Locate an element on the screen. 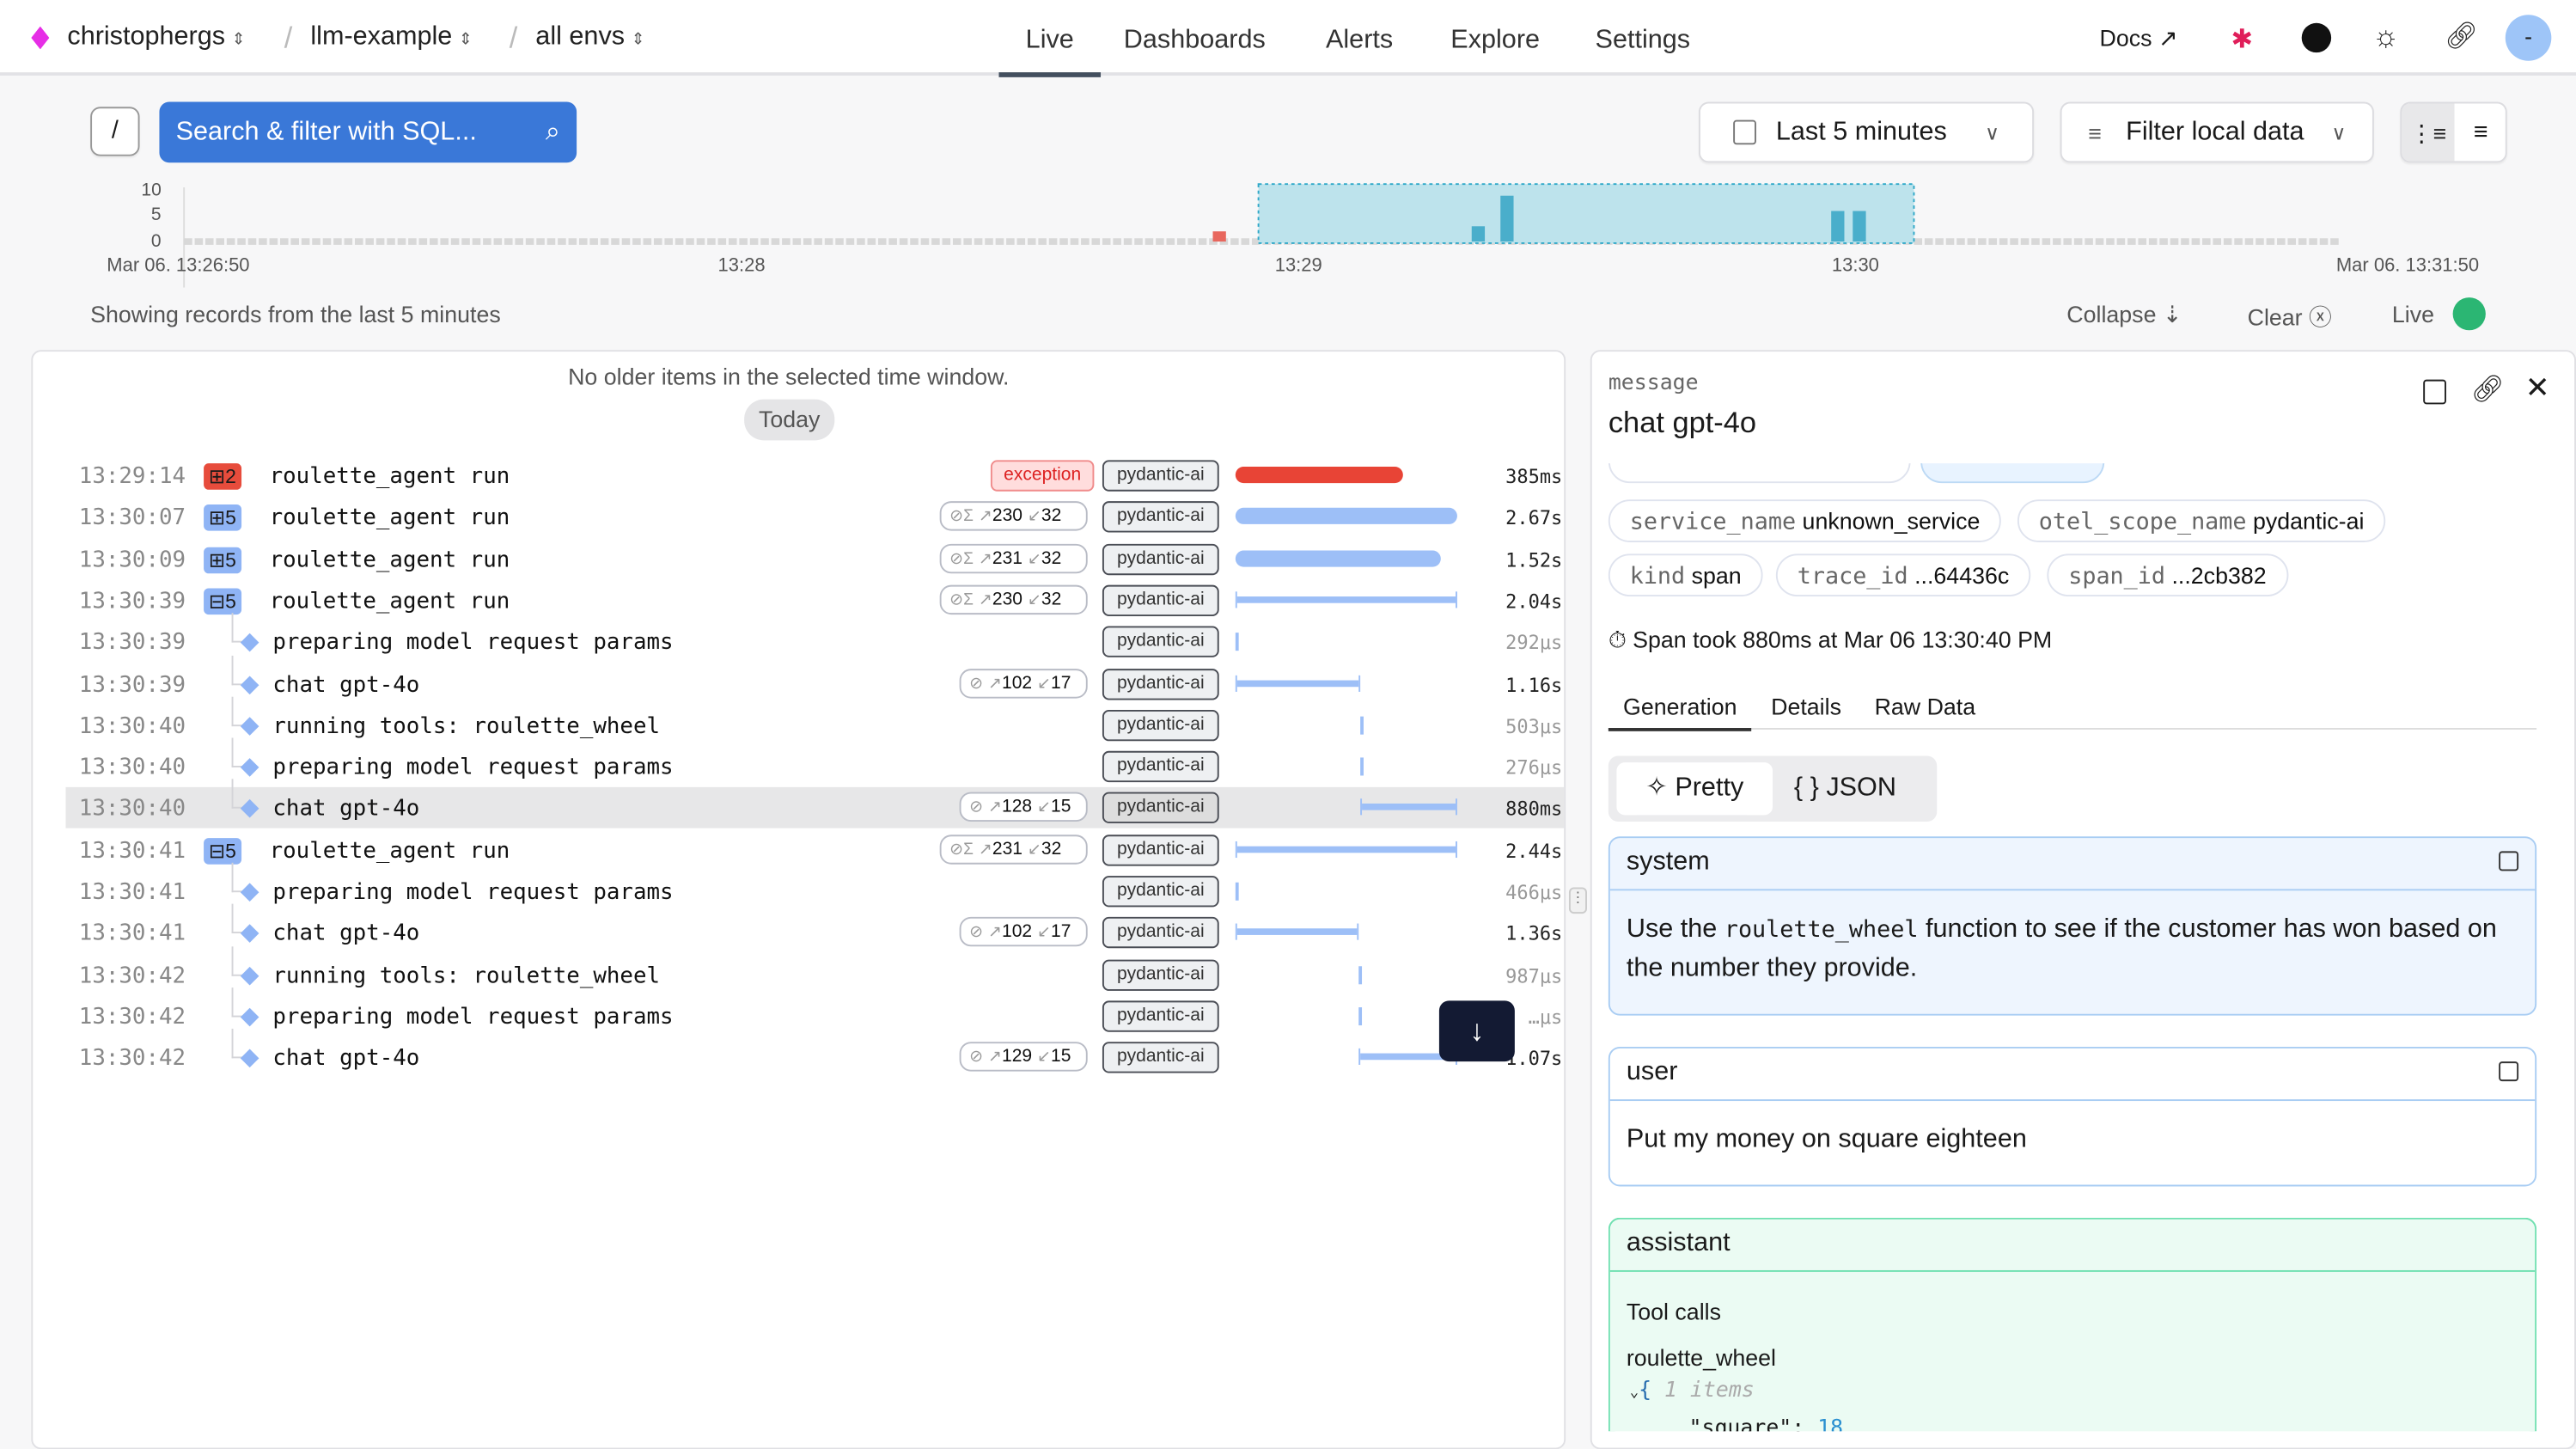 This screenshot has height=1449, width=2576. tab-raw-data: Raw Data is located at coordinates (1925, 706).